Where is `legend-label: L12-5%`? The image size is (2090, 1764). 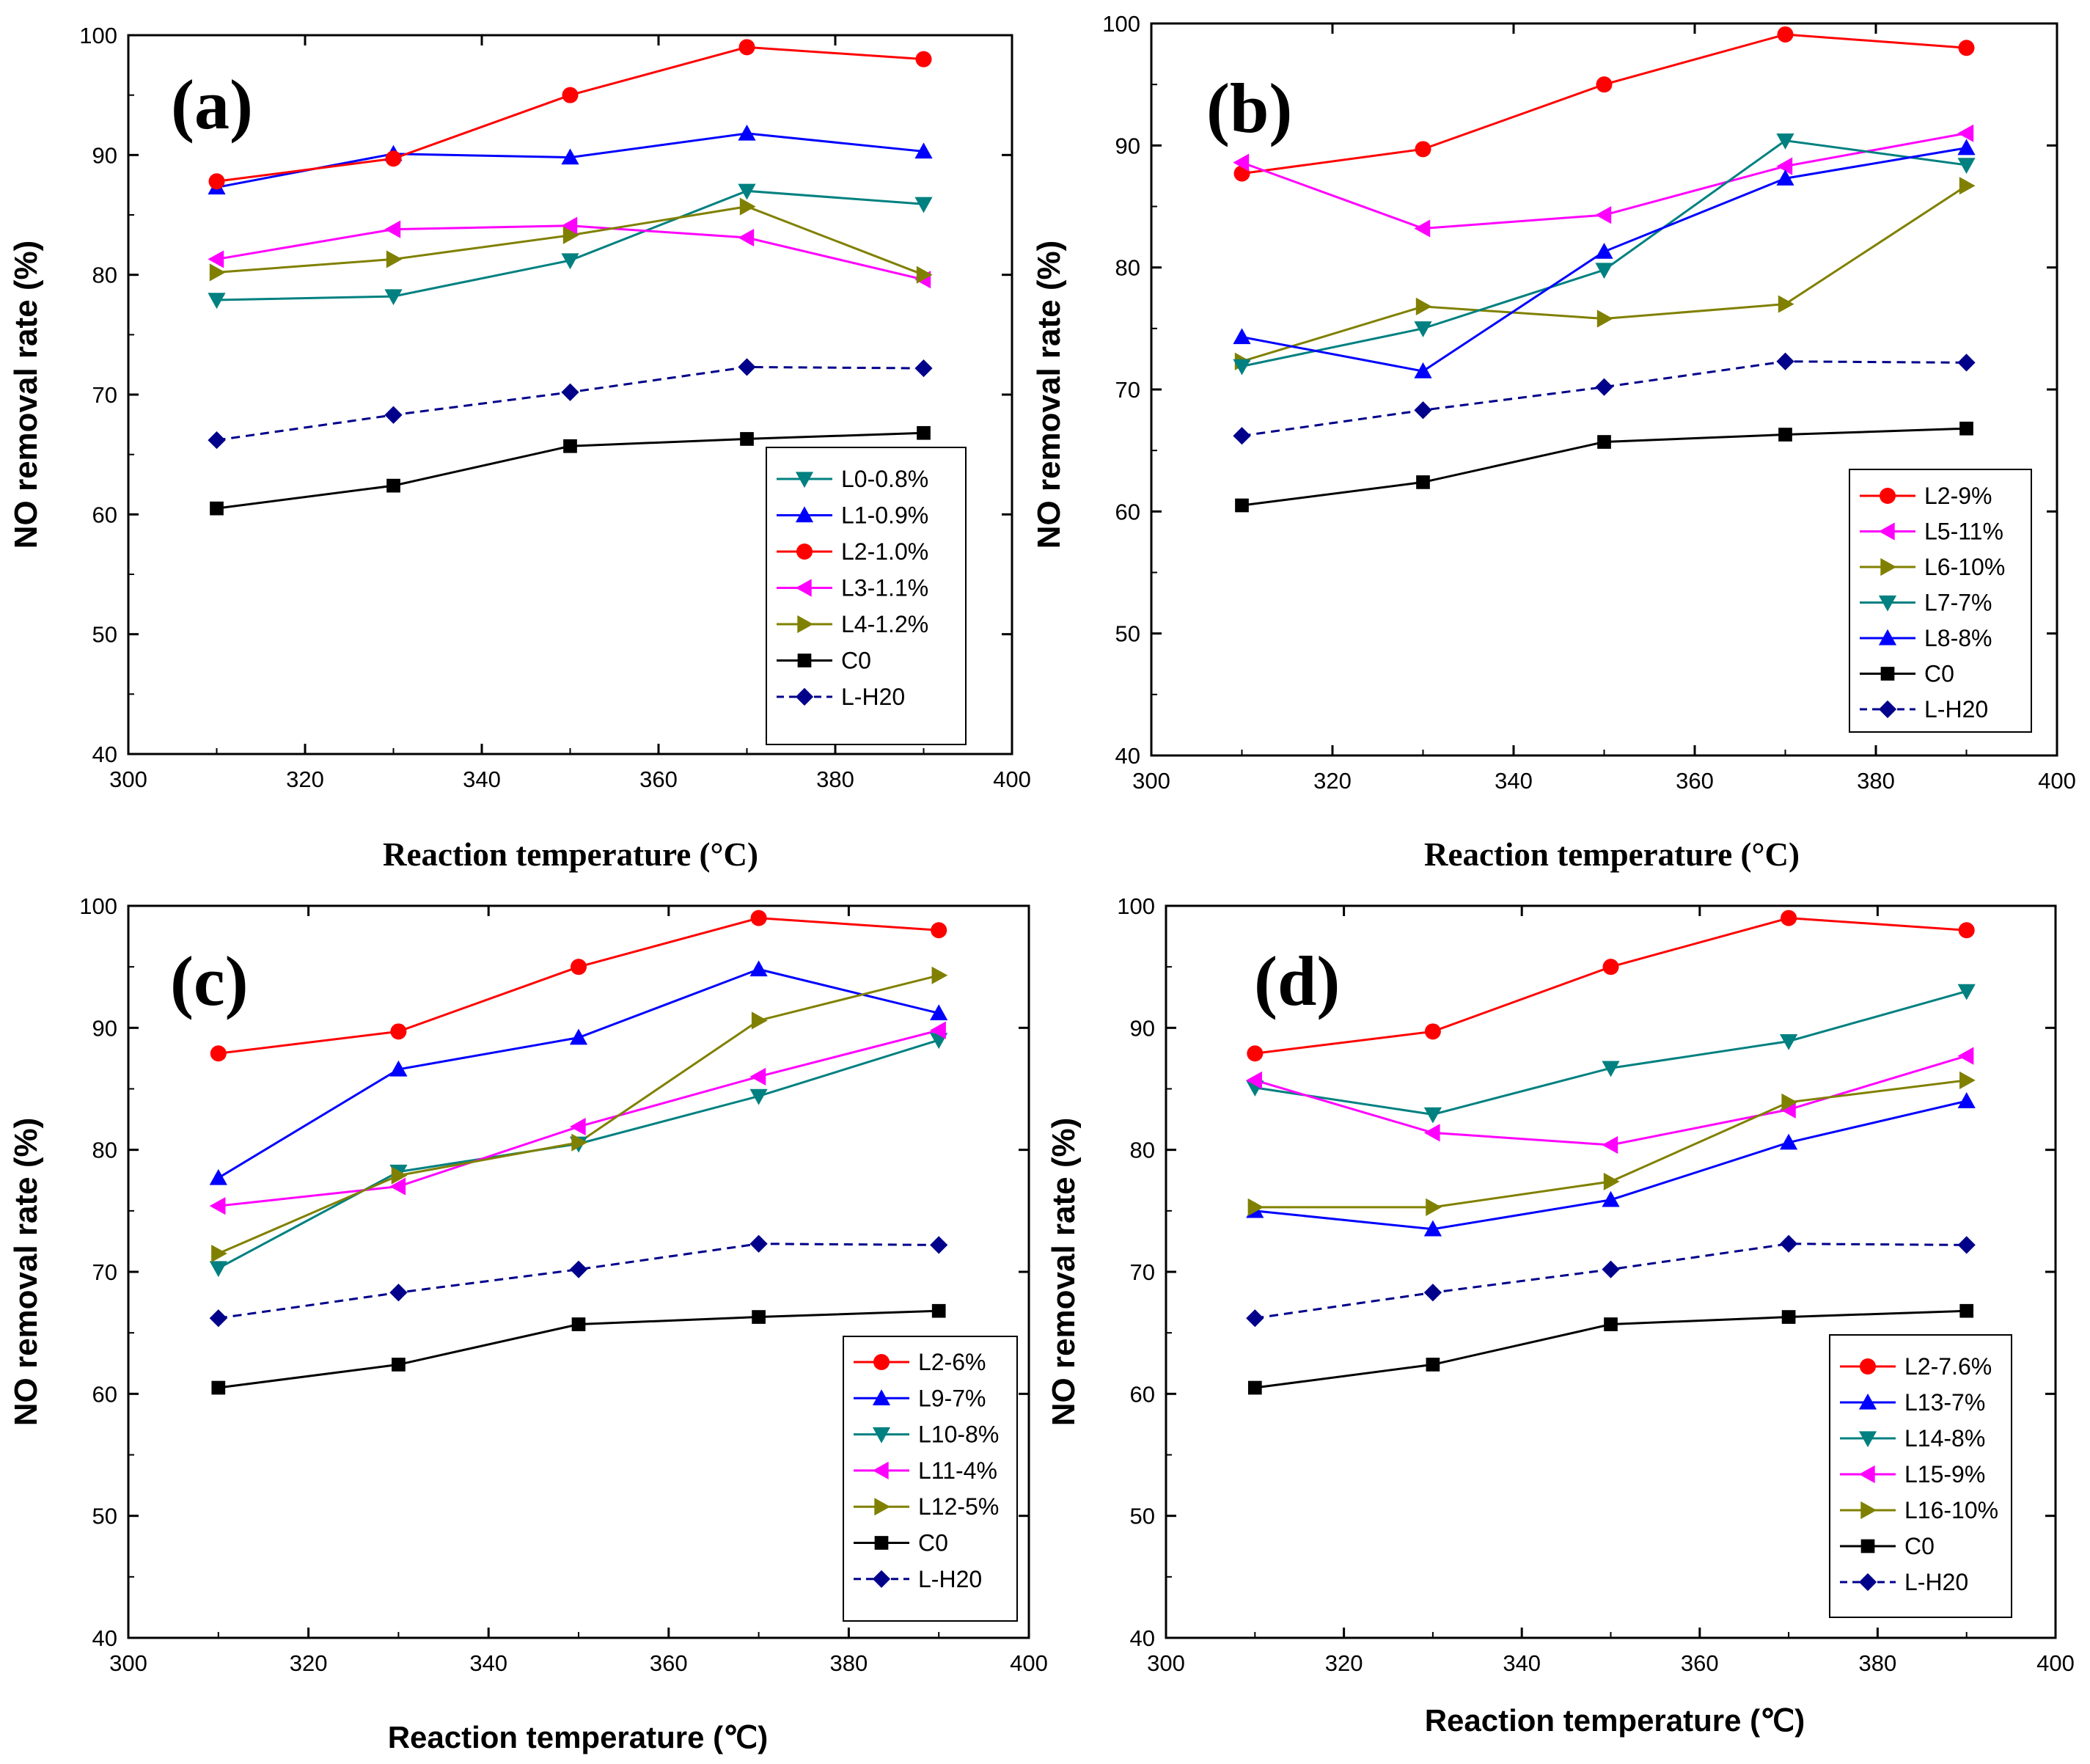 legend-label: L12-5% is located at coordinates (958, 1507).